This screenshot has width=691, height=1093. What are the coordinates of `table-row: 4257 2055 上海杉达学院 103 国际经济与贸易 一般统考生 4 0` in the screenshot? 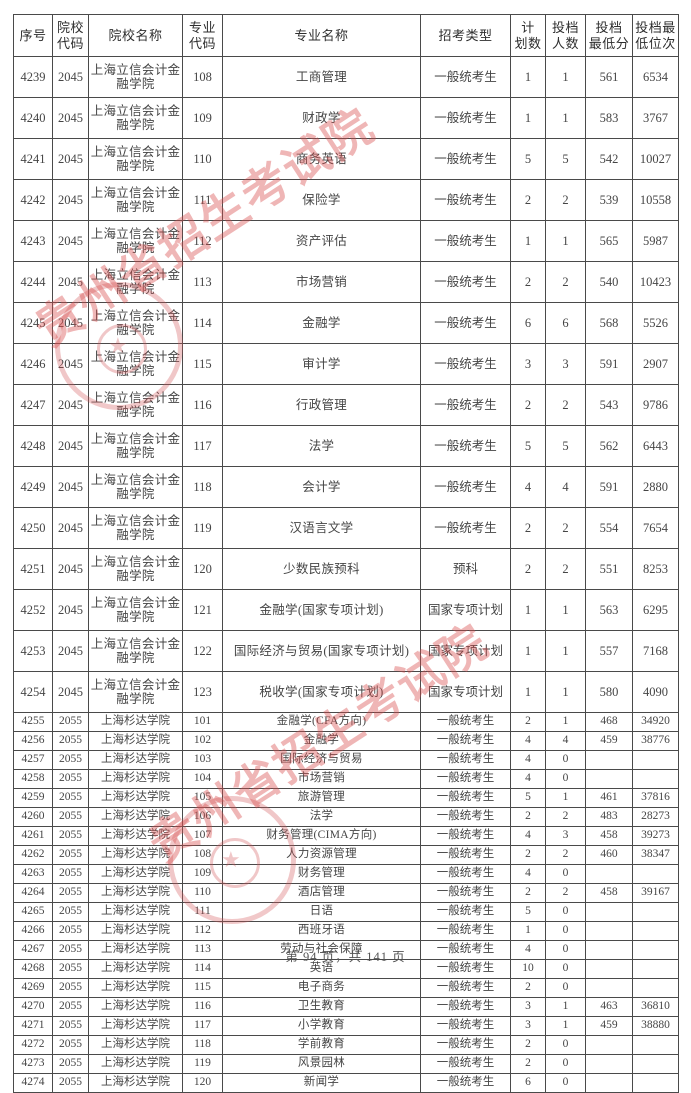 It's located at (346, 760).